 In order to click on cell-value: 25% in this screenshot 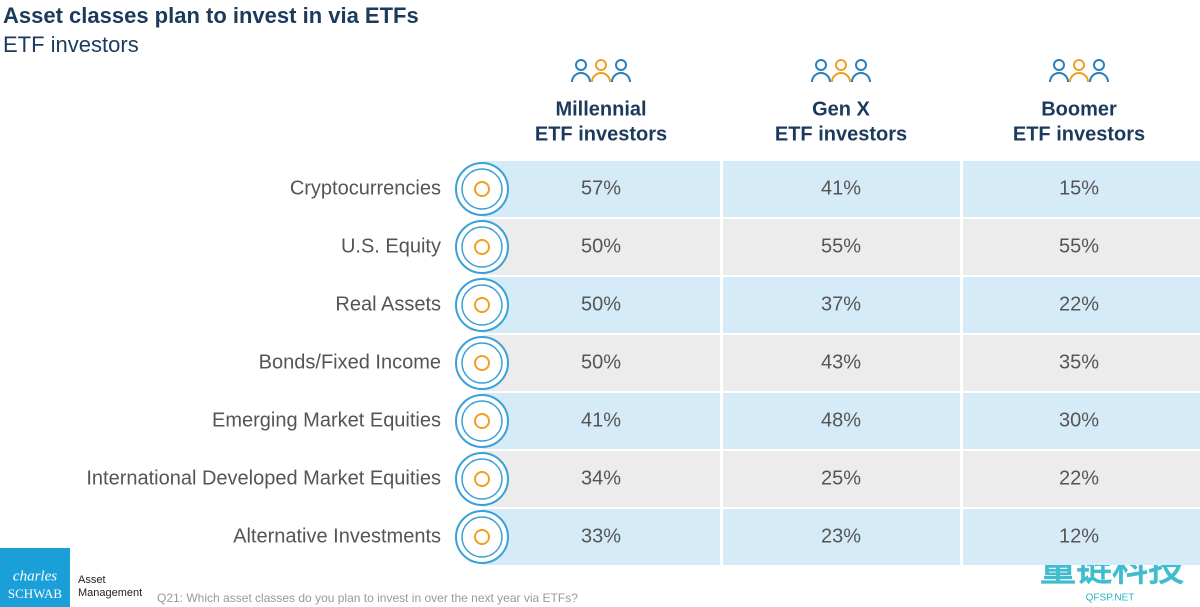, I will do `click(841, 478)`.